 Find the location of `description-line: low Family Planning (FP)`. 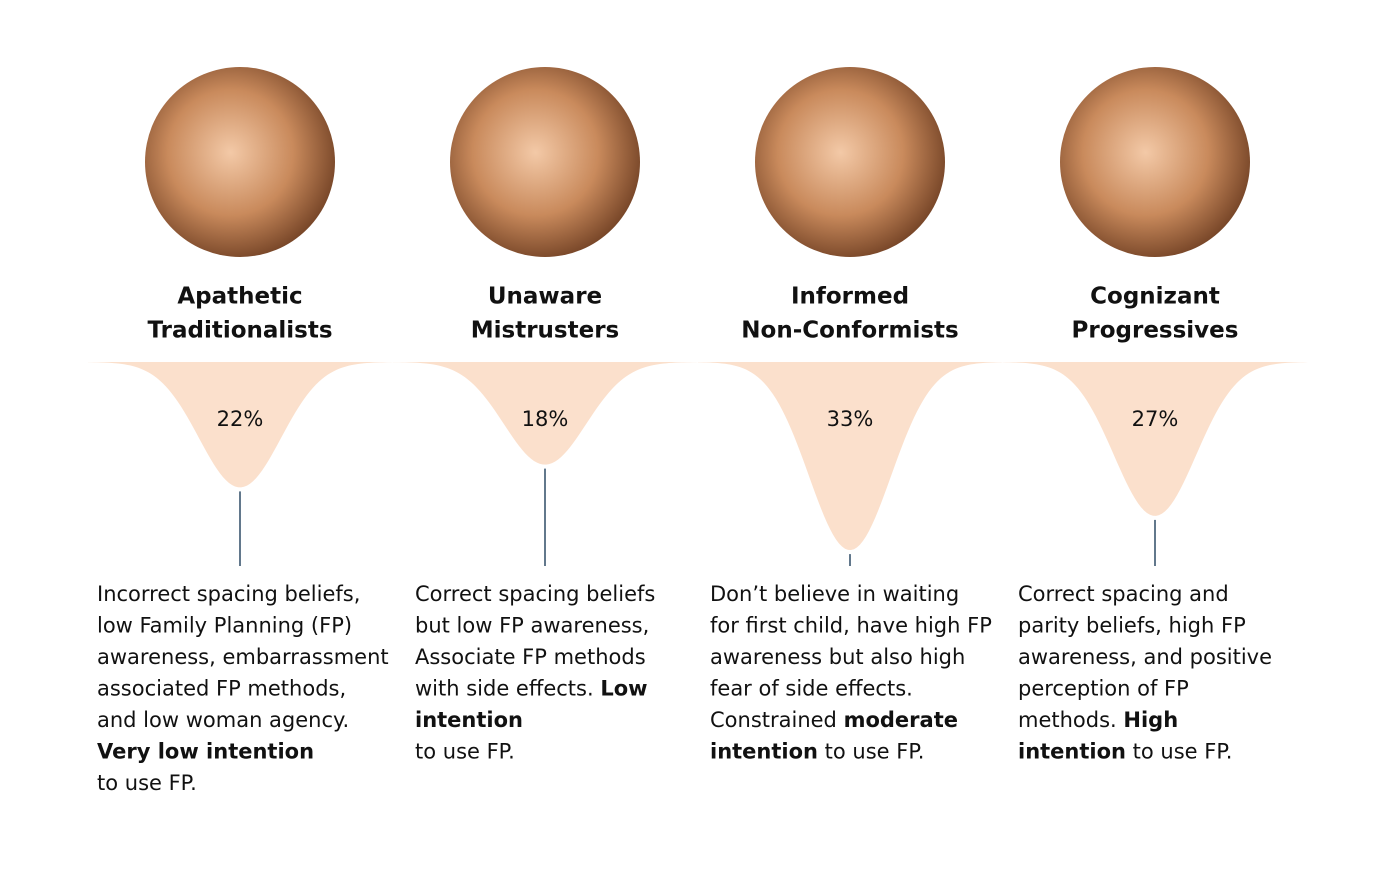

description-line: low Family Planning (FP) is located at coordinates (224, 626).